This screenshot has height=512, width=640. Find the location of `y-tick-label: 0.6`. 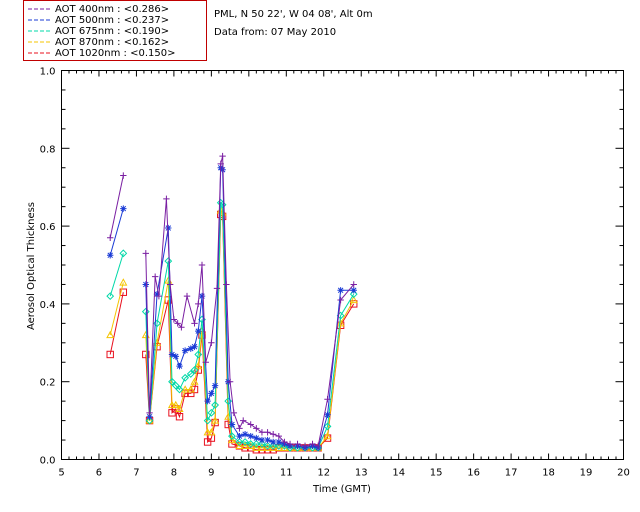

y-tick-label: 0.6 is located at coordinates (48, 227).